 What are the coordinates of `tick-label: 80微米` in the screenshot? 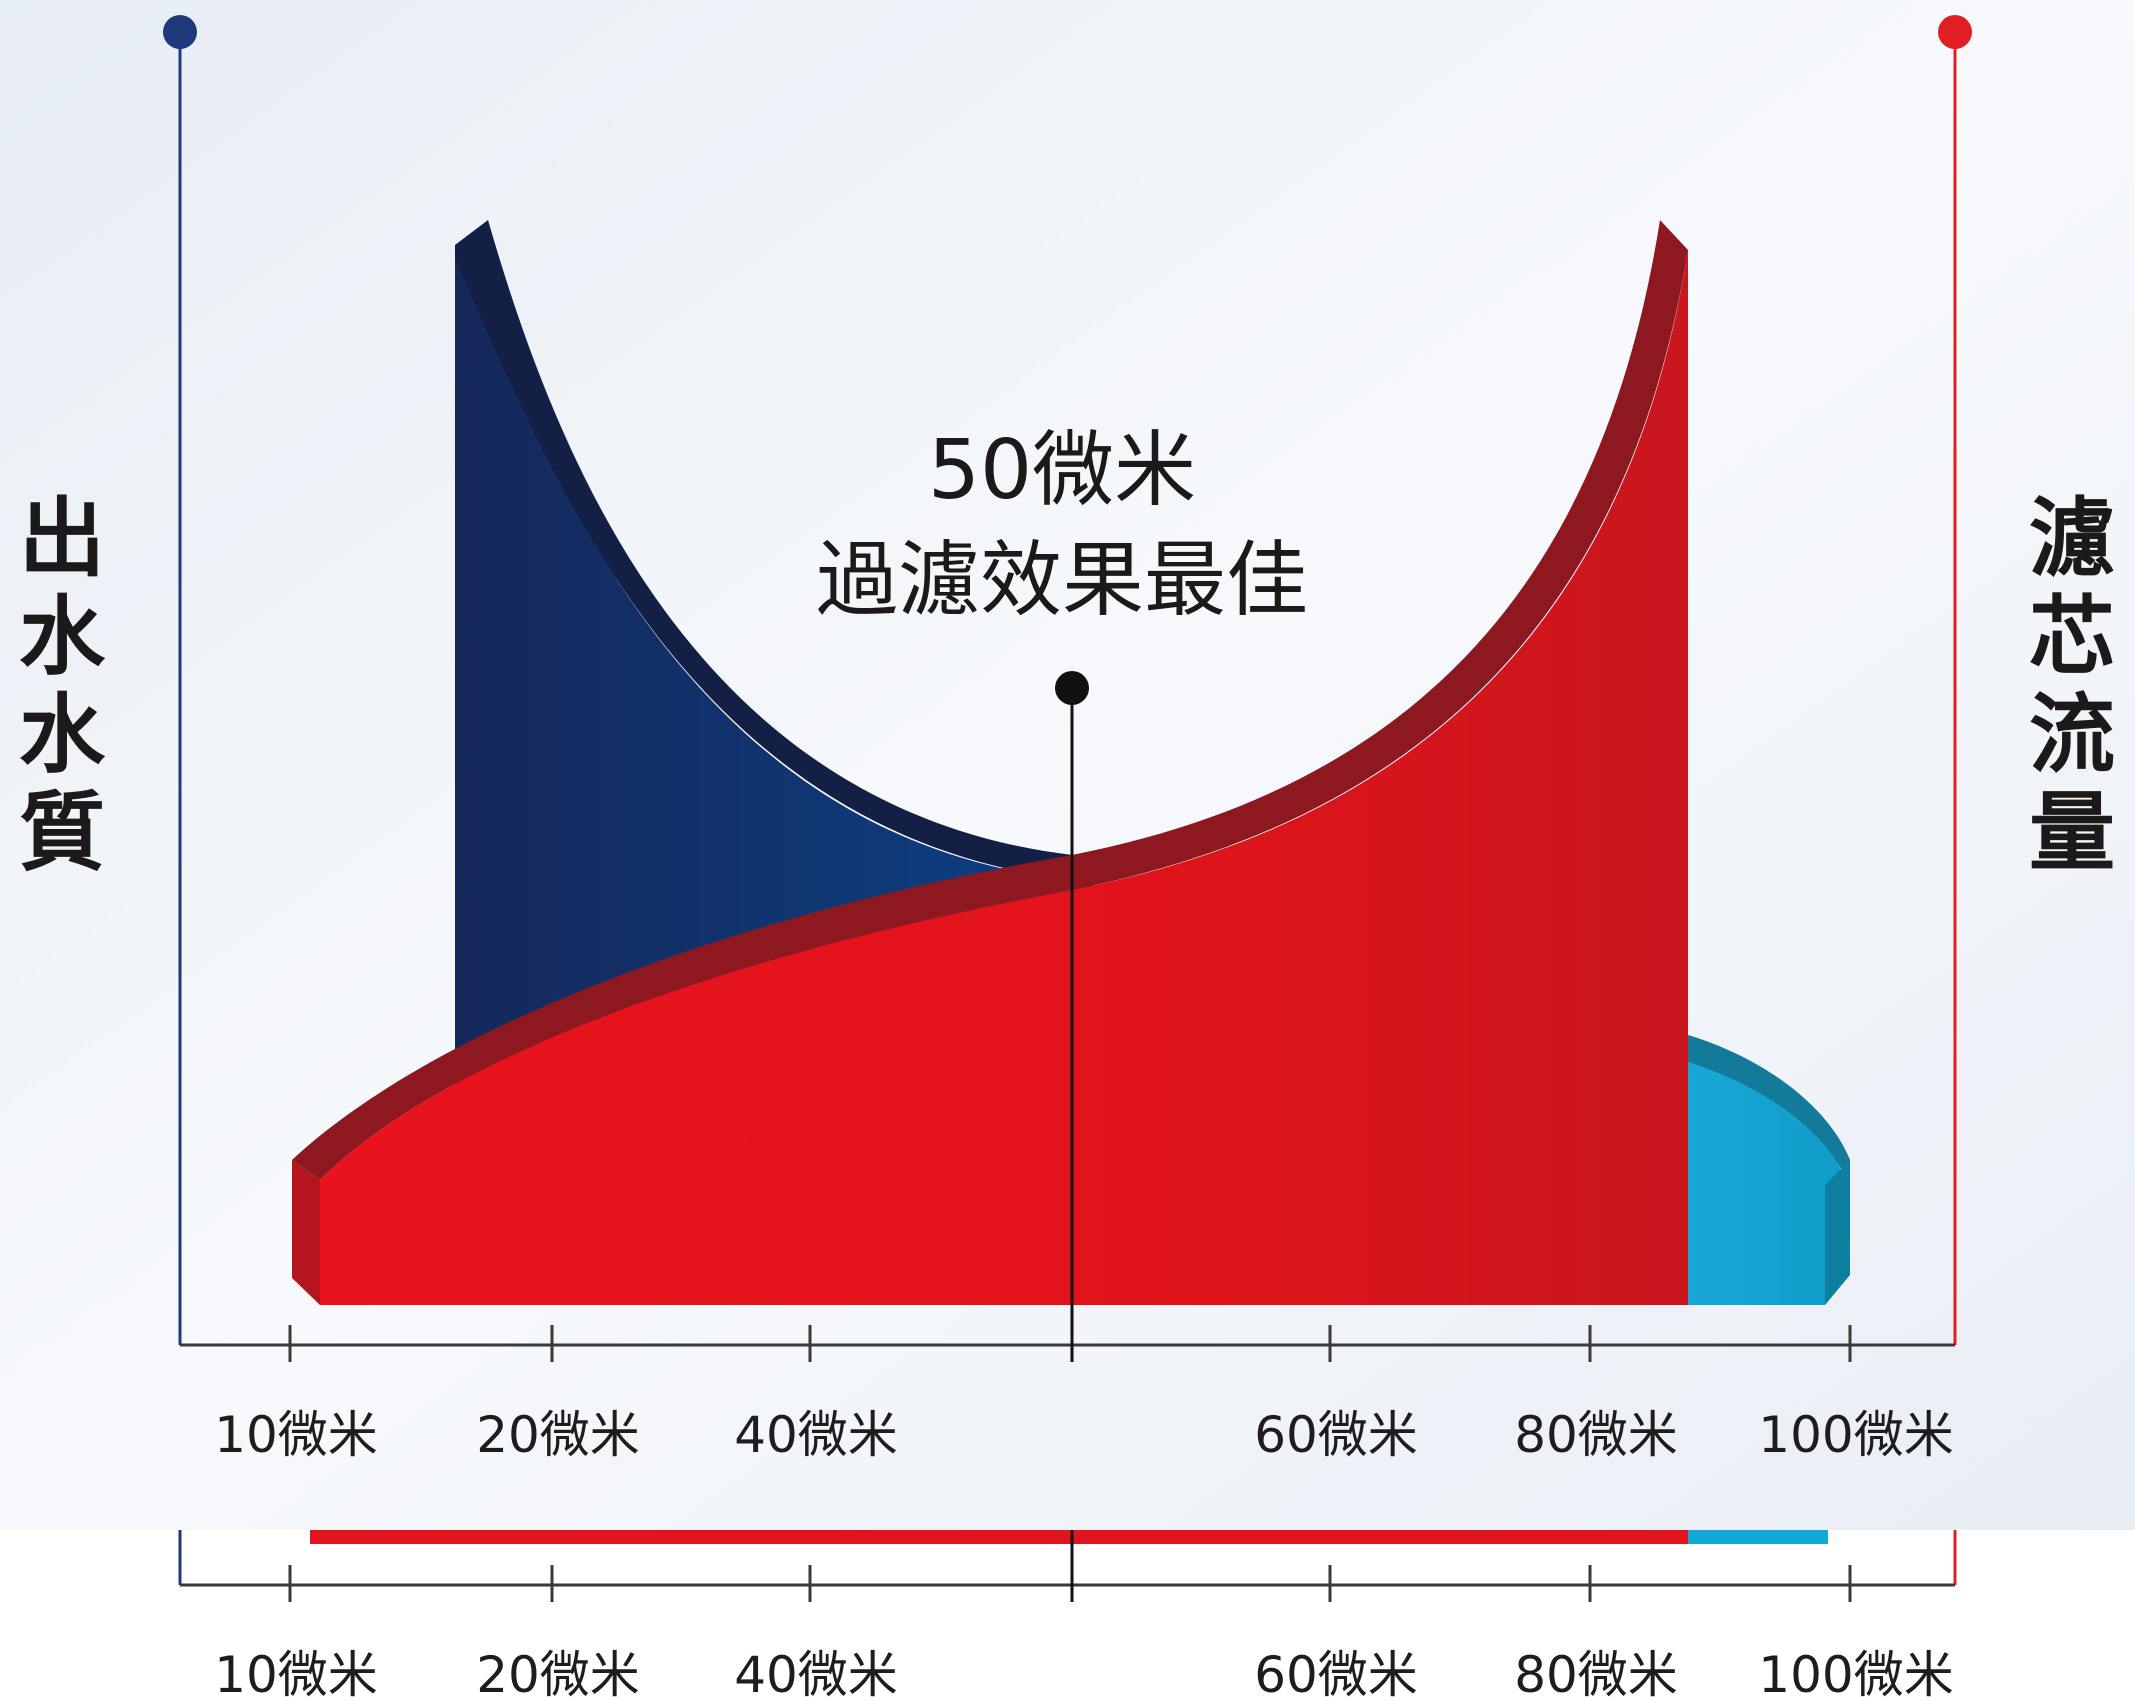 It's located at (1596, 1435).